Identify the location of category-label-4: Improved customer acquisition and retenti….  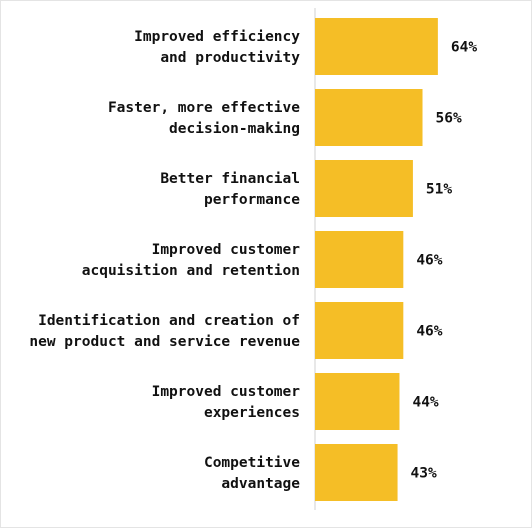
(191, 260).